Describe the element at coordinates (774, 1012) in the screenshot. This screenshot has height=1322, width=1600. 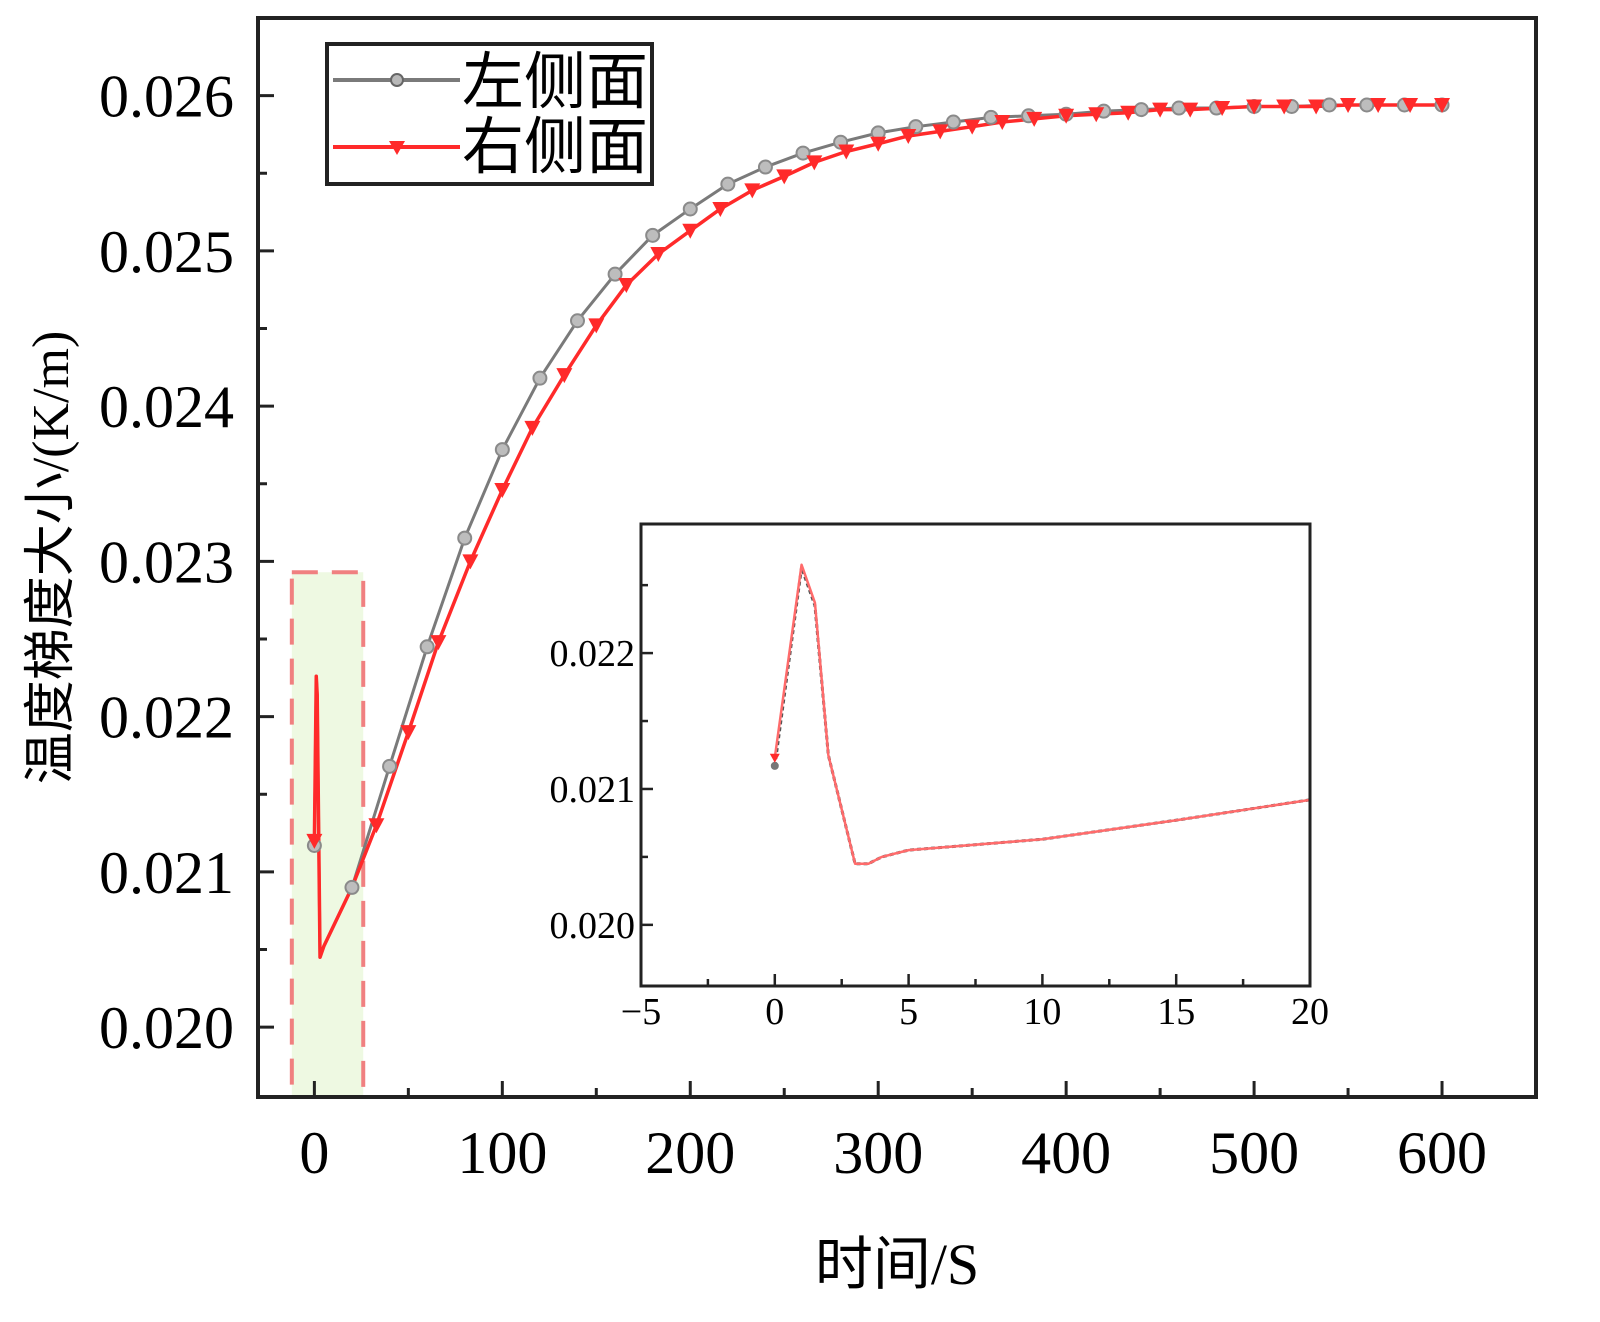
I see `inset-x-tick-label: 0` at that location.